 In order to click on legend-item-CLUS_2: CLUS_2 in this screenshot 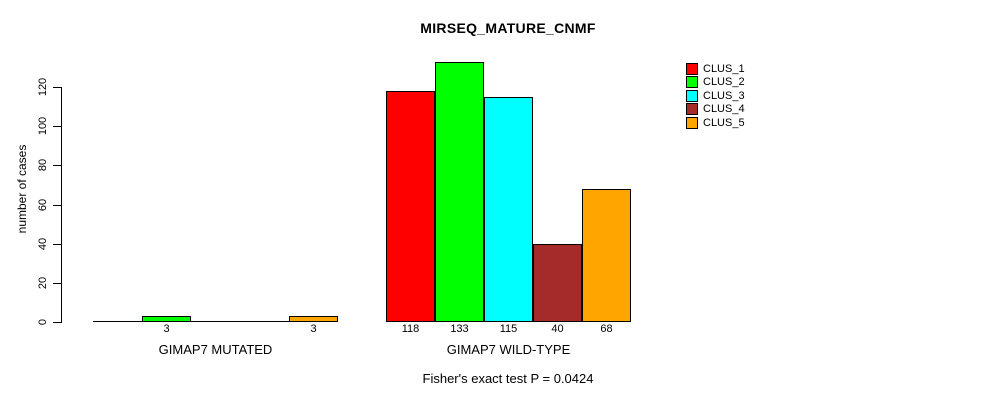, I will do `click(715, 82)`.